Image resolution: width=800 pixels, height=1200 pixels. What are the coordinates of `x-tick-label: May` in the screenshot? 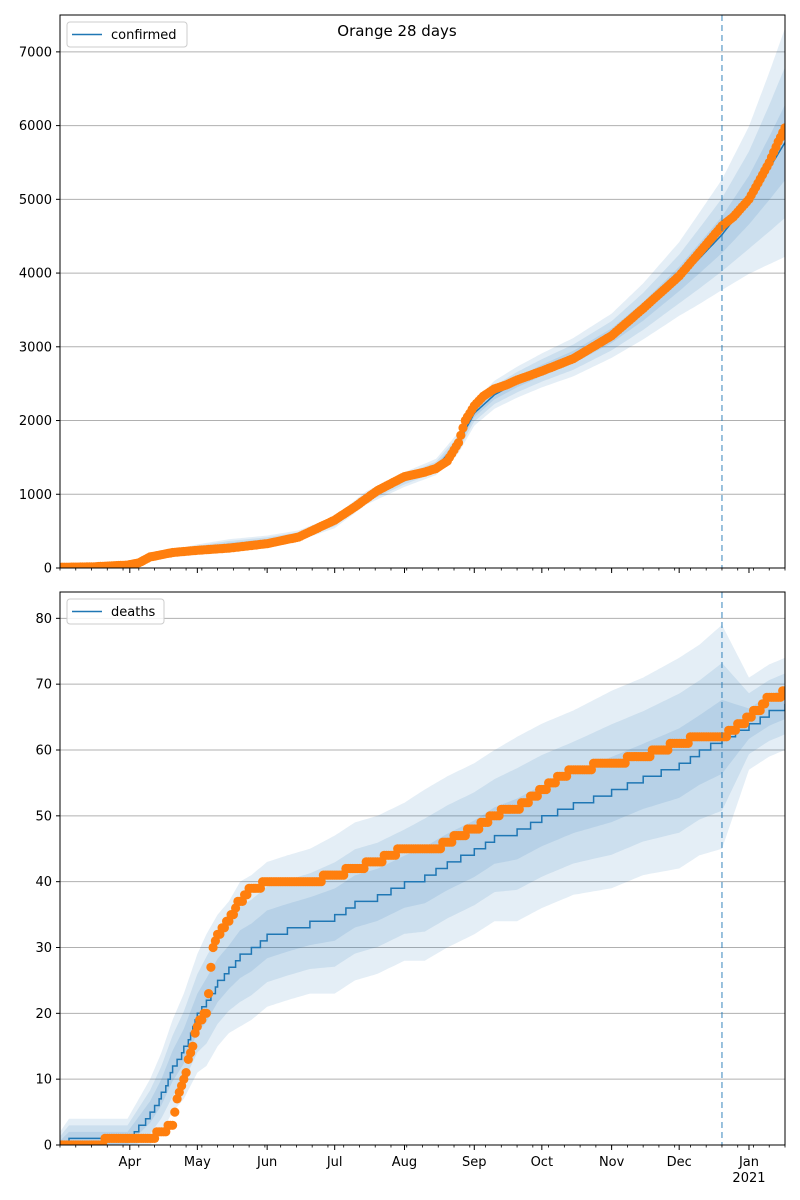 It's located at (197, 1162).